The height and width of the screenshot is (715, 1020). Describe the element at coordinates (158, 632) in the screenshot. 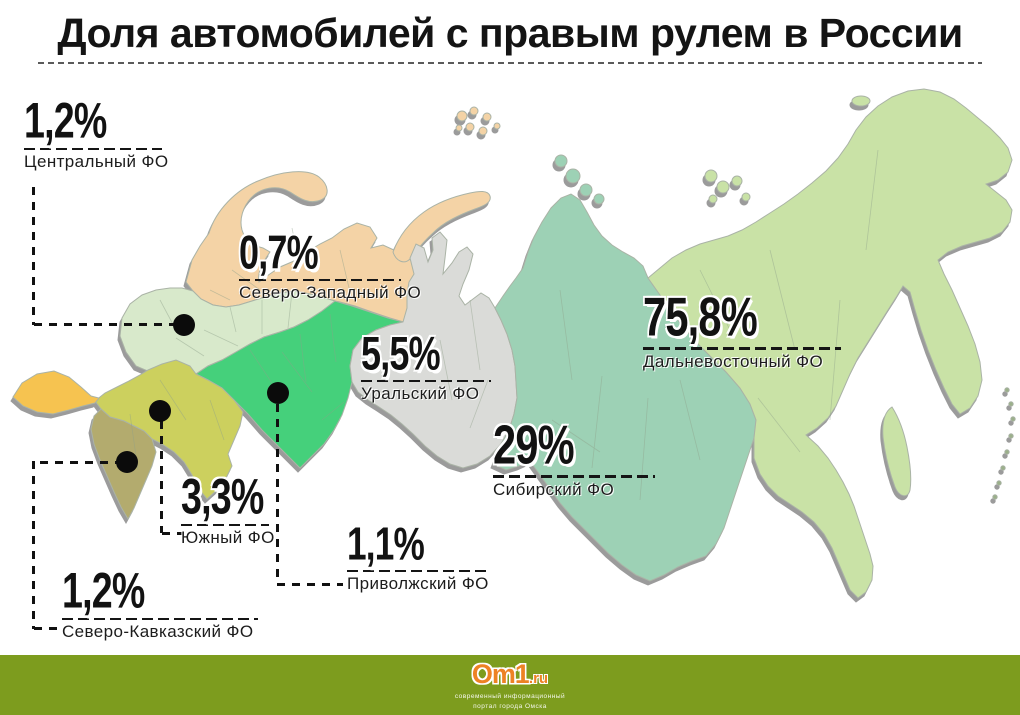

I see `label-ncaucasus: Северо-Кавказский ФО` at that location.